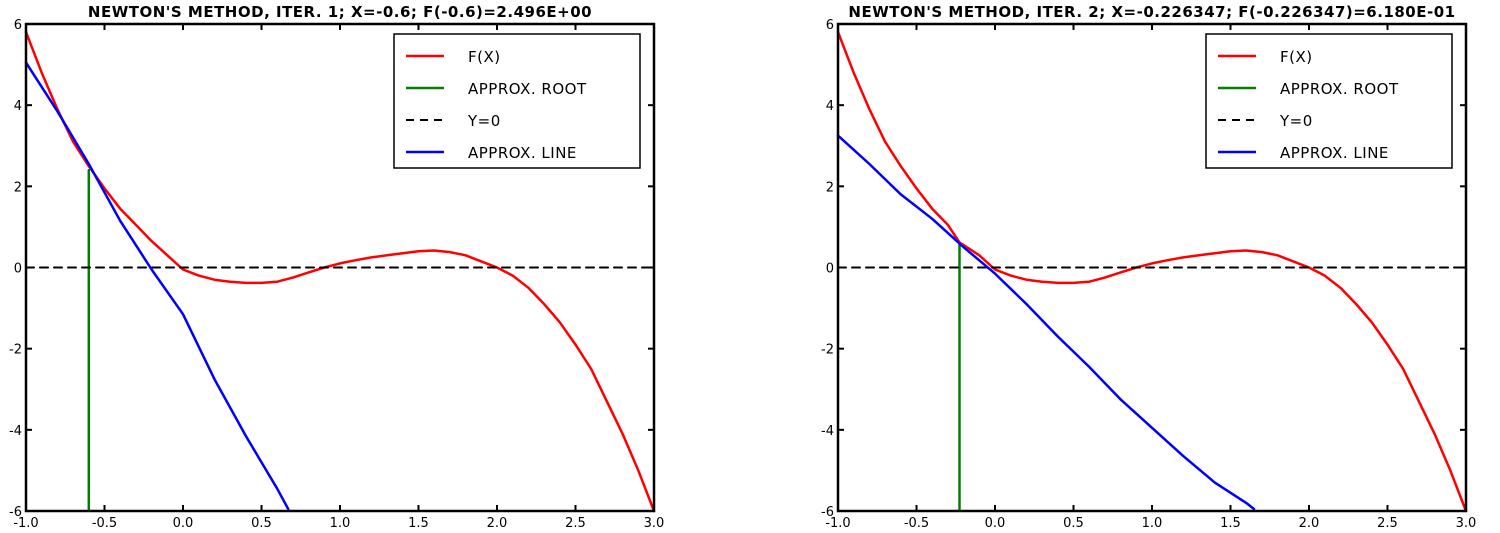 The image size is (1500, 533). What do you see at coordinates (157, 286) in the screenshot?
I see `series-line-approx-line` at bounding box center [157, 286].